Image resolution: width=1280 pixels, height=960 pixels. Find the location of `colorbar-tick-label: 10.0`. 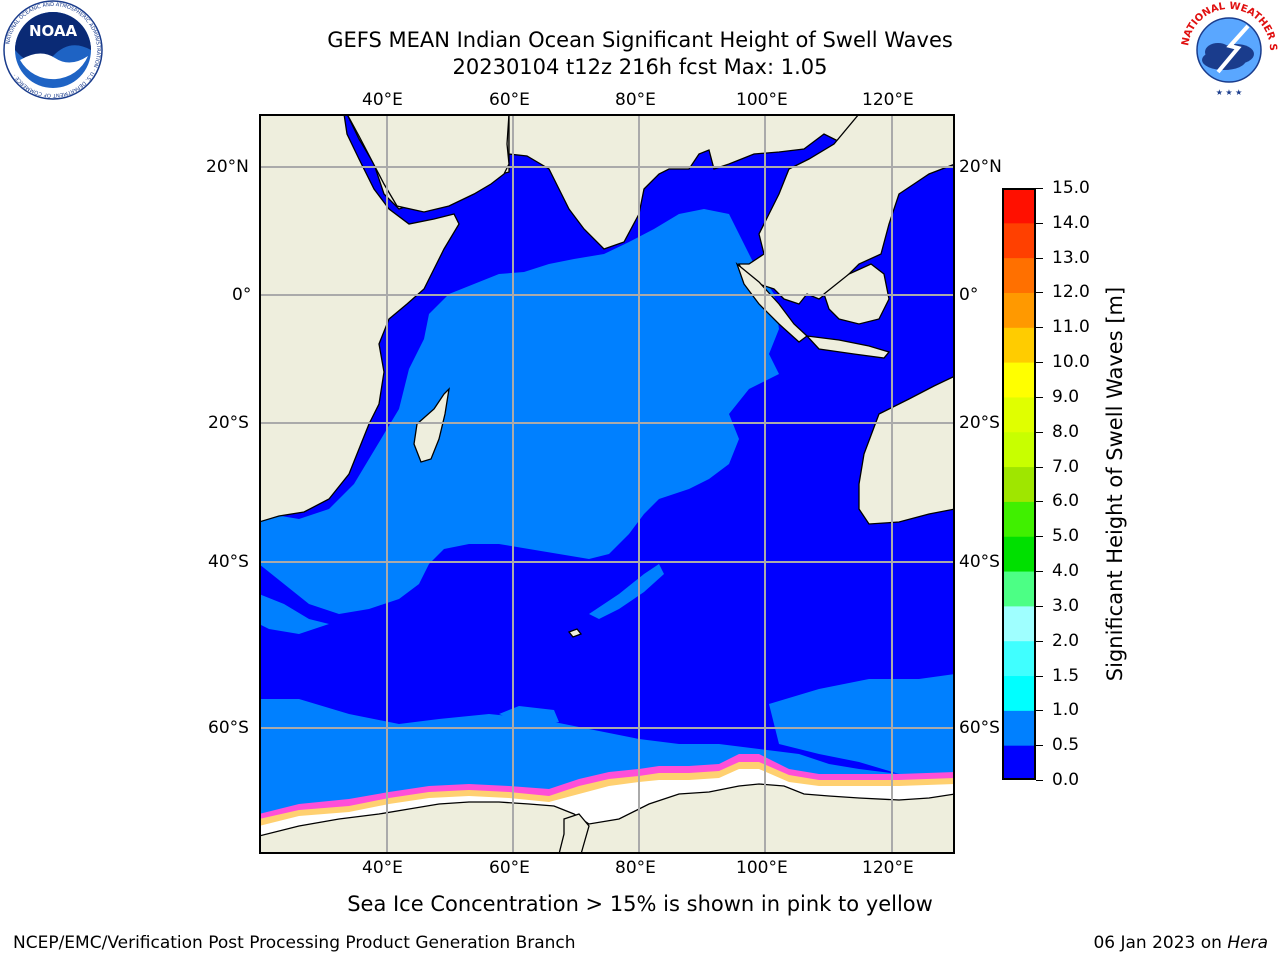

colorbar-tick-label: 10.0 is located at coordinates (1071, 362).